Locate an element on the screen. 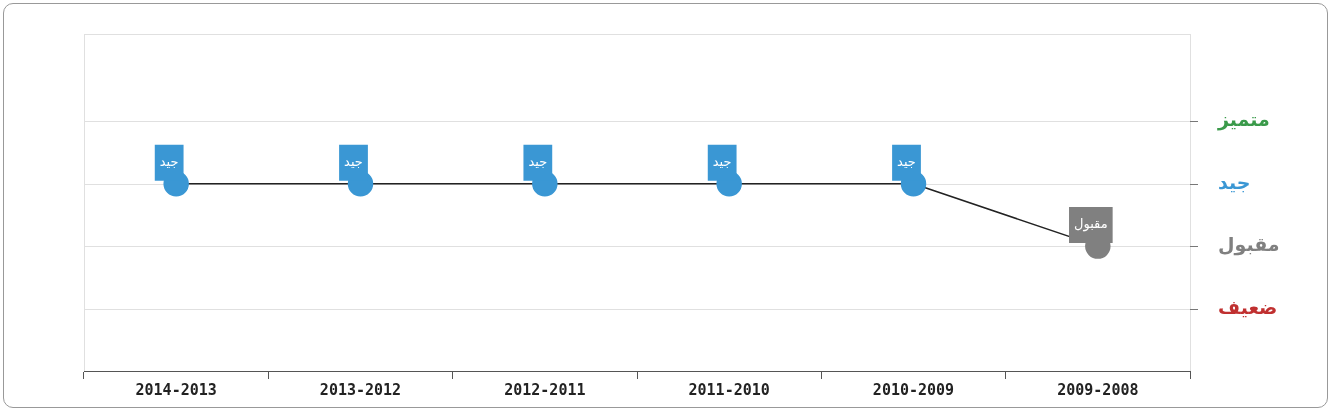  ref-line-label: ضعيف is located at coordinates (1248, 307).